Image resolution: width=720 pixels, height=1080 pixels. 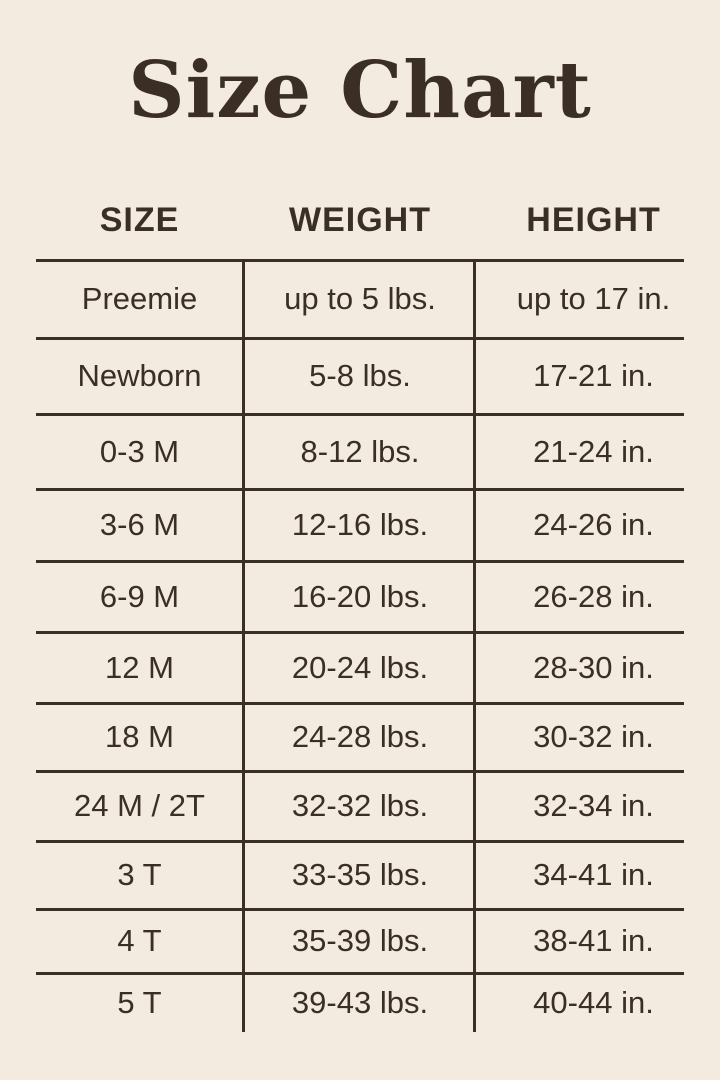 What do you see at coordinates (360, 451) in the screenshot?
I see `weight-cell: 8-12 lbs.` at bounding box center [360, 451].